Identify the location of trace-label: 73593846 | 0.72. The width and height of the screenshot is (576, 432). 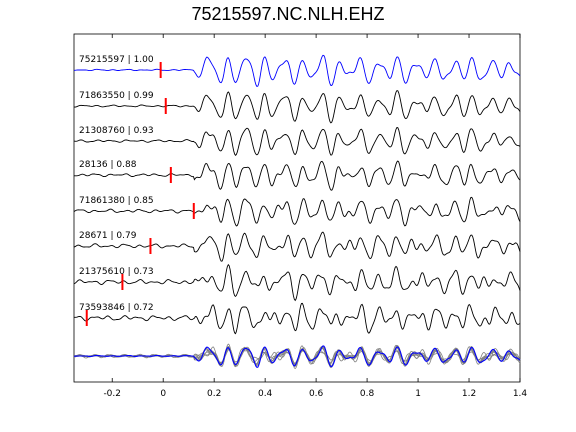
(116, 308).